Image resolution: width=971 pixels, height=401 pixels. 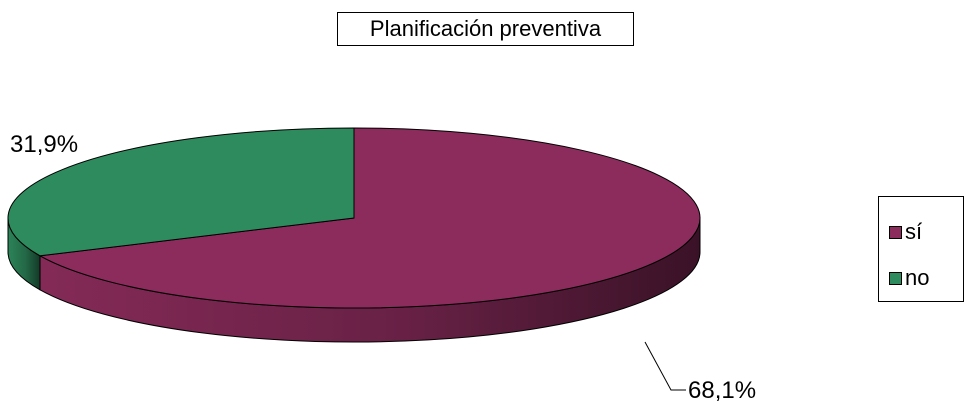 I want to click on legend-item-si: sí, so click(x=905, y=232).